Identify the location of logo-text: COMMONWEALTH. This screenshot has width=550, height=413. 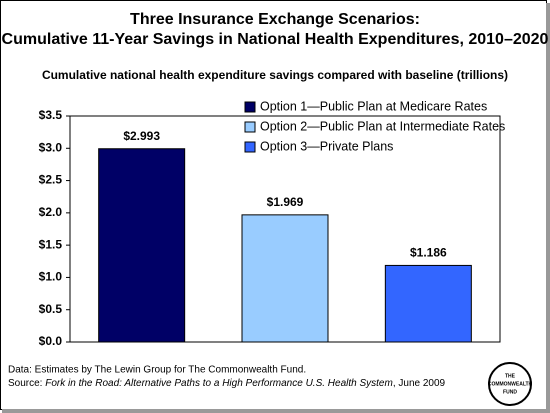
(510, 384).